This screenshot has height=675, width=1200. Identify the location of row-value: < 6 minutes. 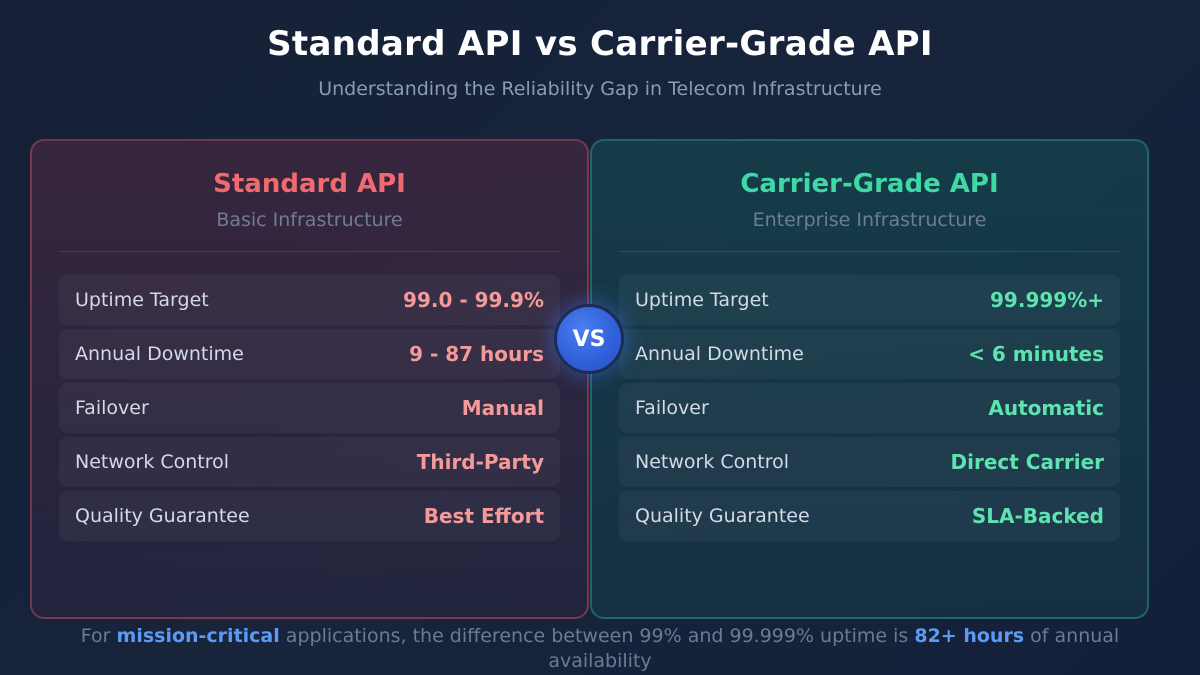
(1036, 354).